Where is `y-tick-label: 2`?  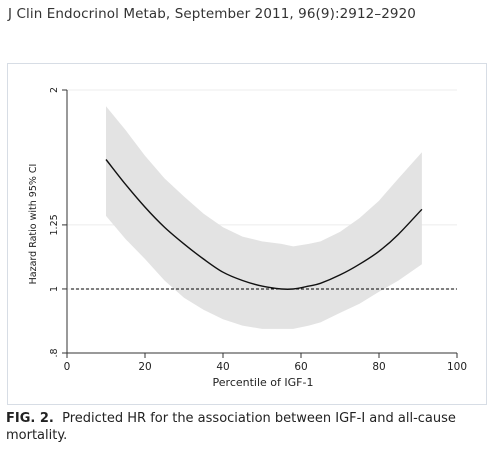 y-tick-label: 2 is located at coordinates (54, 90).